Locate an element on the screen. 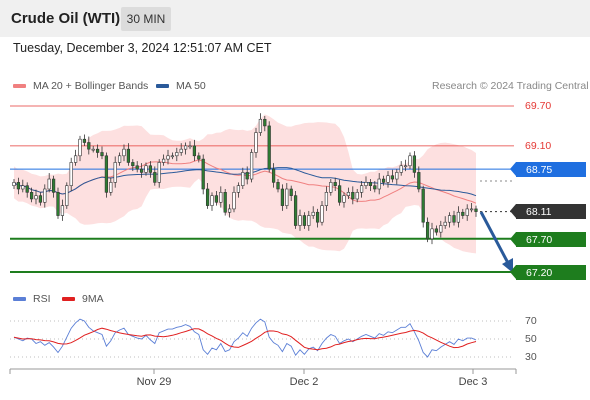  credit-text: Research © 2024 Trading Central is located at coordinates (510, 86).